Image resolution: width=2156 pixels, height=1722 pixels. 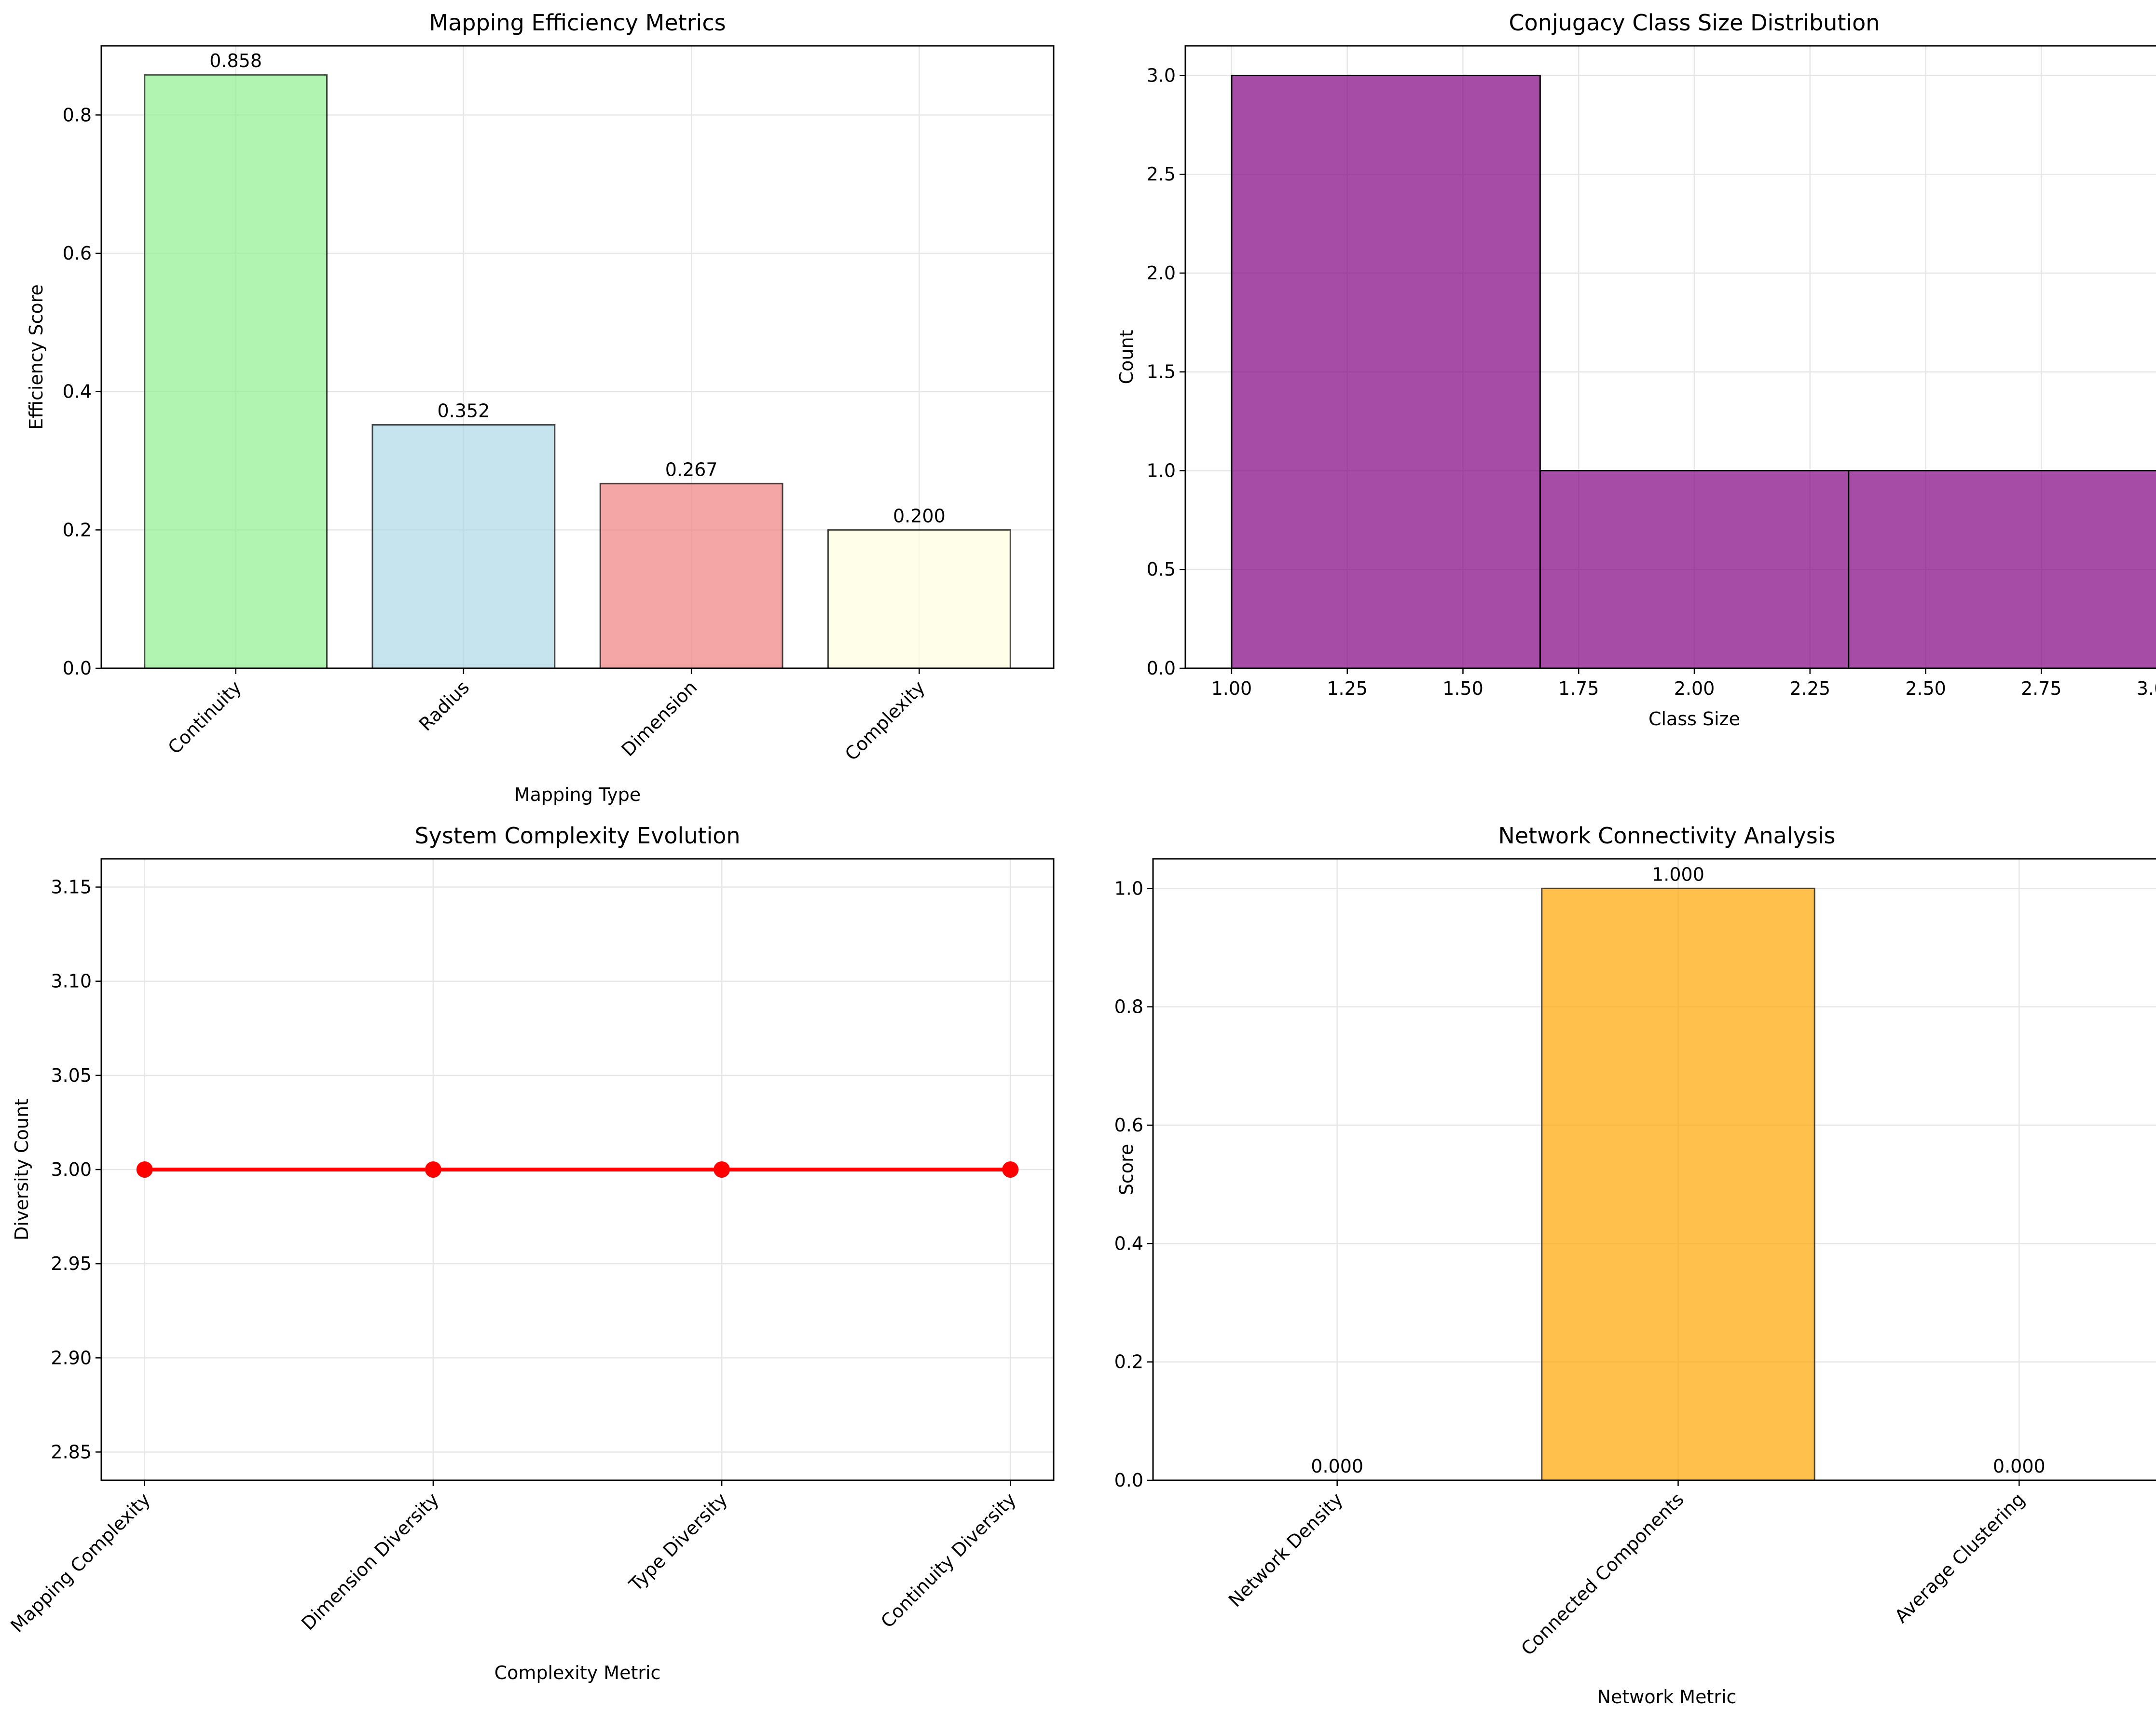 I want to click on network-x-axis-label: Network Metric, so click(x=1667, y=1697).